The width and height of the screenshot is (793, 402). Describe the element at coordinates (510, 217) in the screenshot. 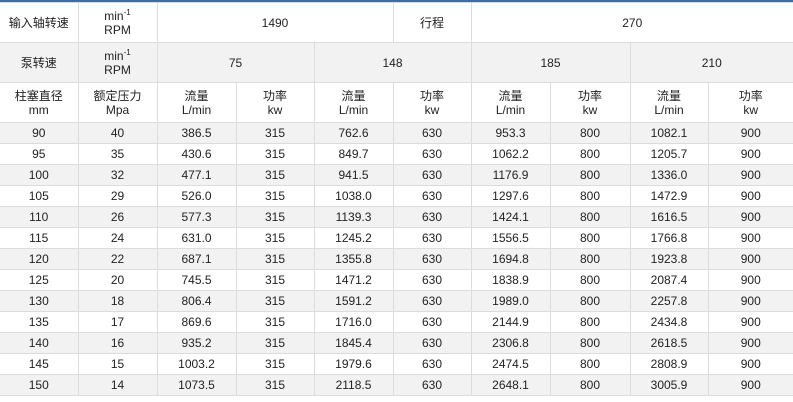

I see `table-cell: 1424.1` at that location.